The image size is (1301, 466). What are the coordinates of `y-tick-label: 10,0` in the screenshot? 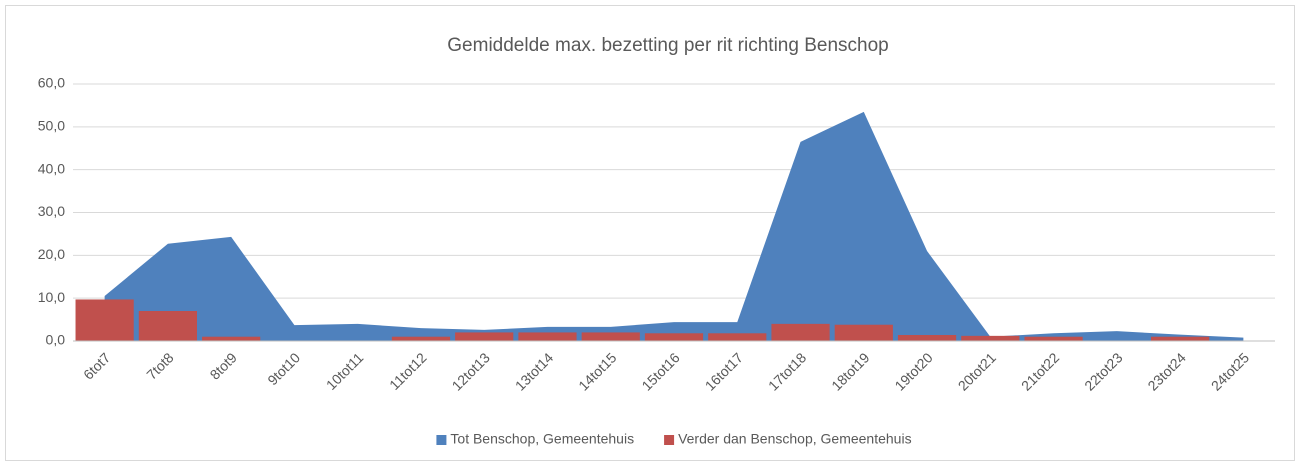 It's located at (51, 297).